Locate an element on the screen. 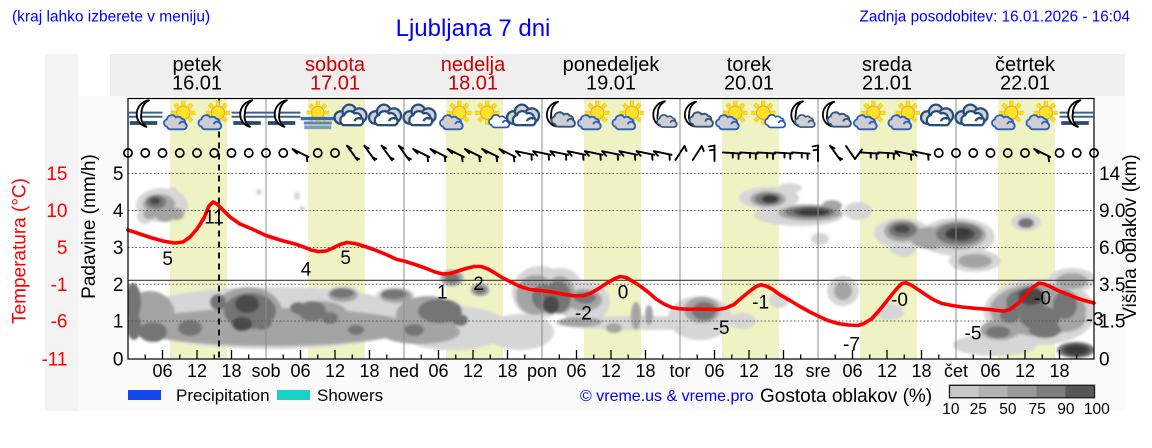  svg-text: Gostota oblakov (%) is located at coordinates (846, 396).